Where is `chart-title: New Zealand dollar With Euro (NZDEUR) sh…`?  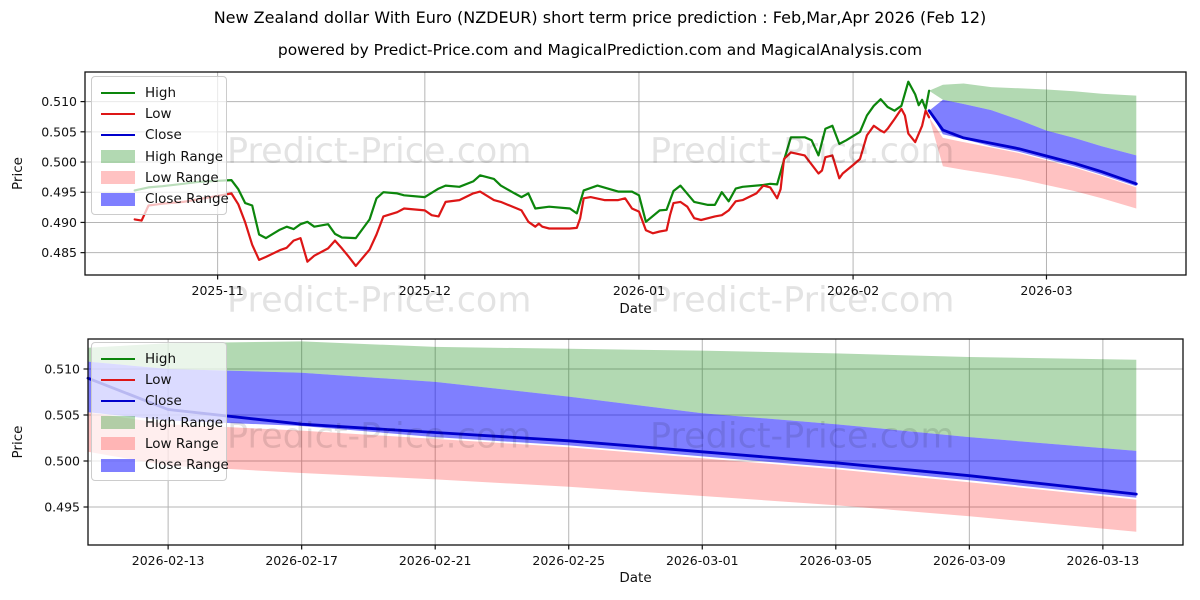
chart-title: New Zealand dollar With Euro (NZDEUR) sh… is located at coordinates (600, 17).